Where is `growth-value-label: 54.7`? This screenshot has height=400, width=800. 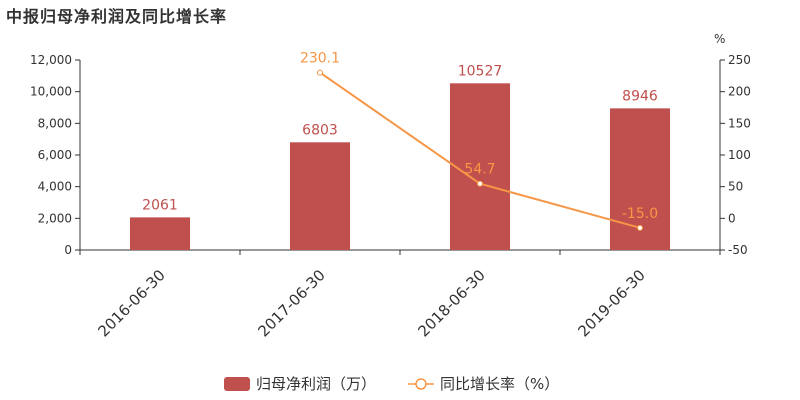 growth-value-label: 54.7 is located at coordinates (479, 170).